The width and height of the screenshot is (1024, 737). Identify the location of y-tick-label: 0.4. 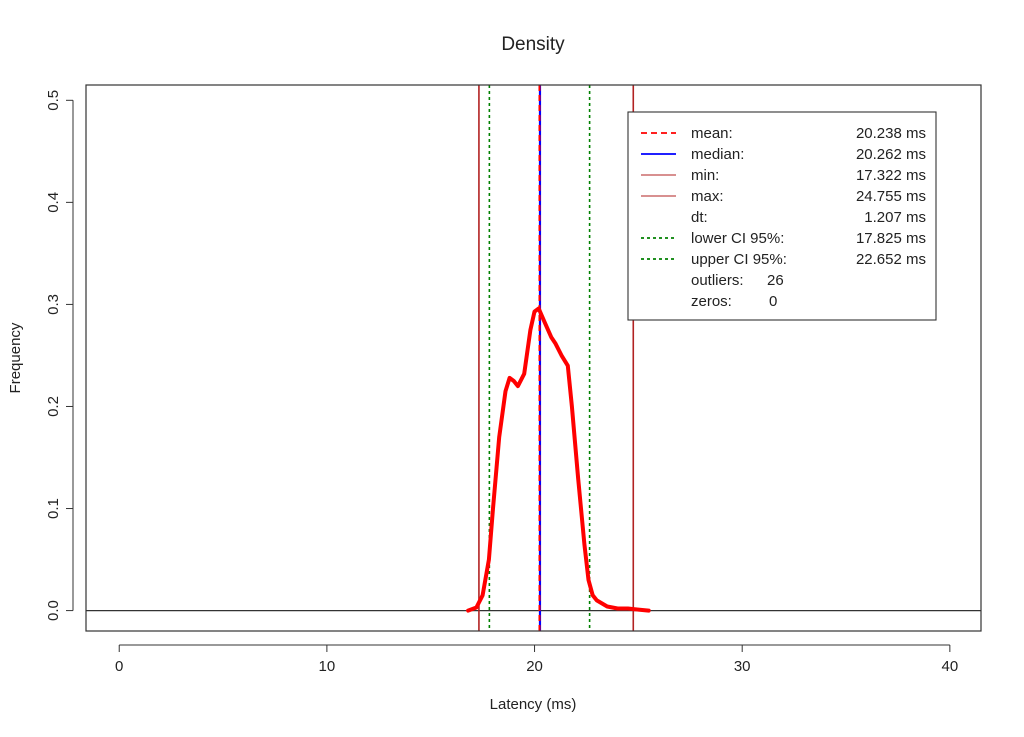
(53, 202).